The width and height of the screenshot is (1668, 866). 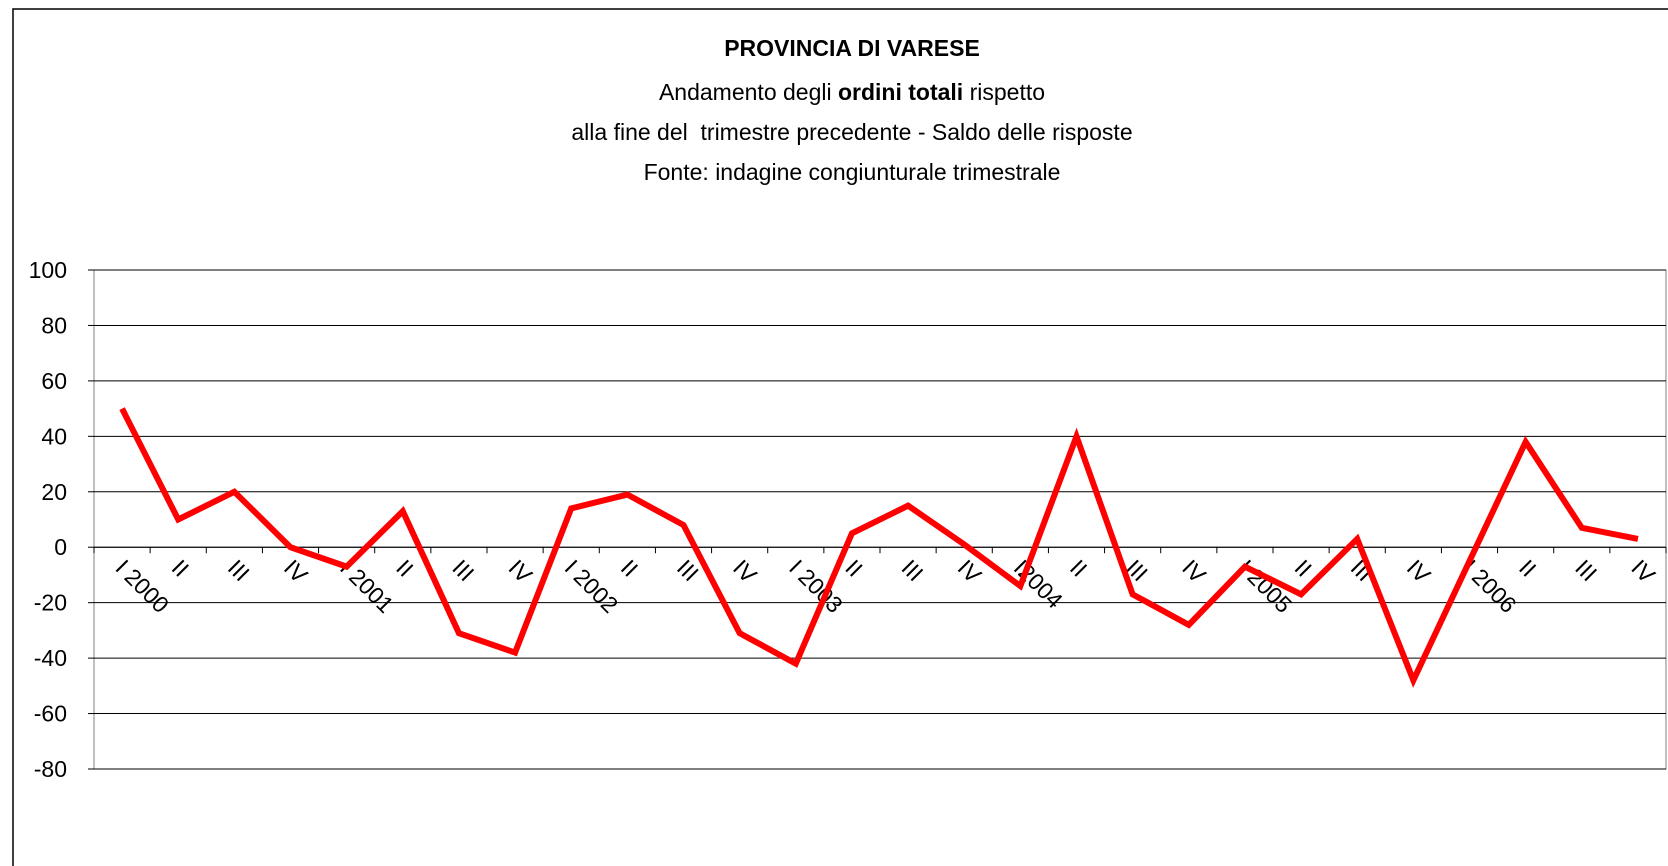 I want to click on y-tick-label: 60, so click(x=54, y=381).